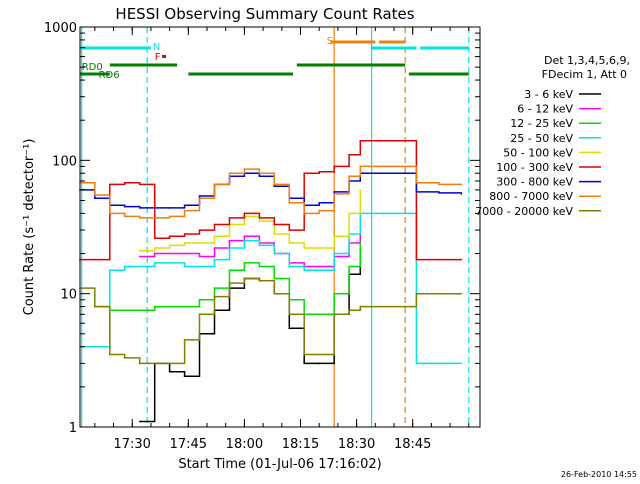  Describe the element at coordinates (158, 57) in the screenshot. I see `annotation-f: F` at that location.